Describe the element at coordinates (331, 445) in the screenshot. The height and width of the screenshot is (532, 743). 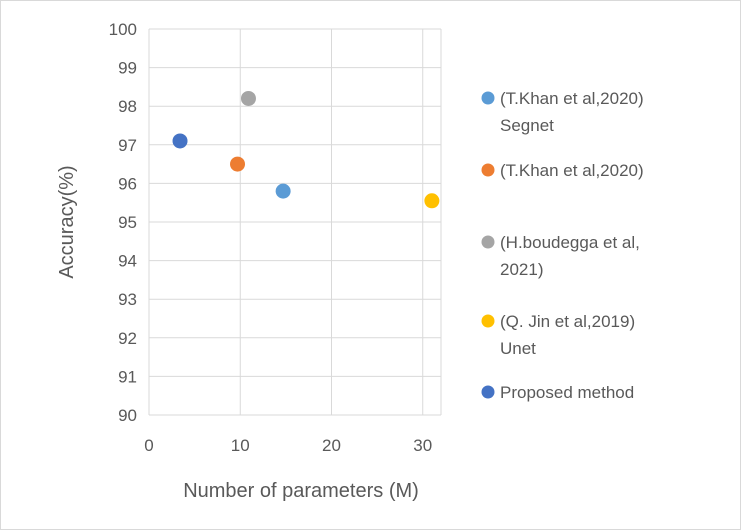
I see `x-tick-label: 20` at that location.